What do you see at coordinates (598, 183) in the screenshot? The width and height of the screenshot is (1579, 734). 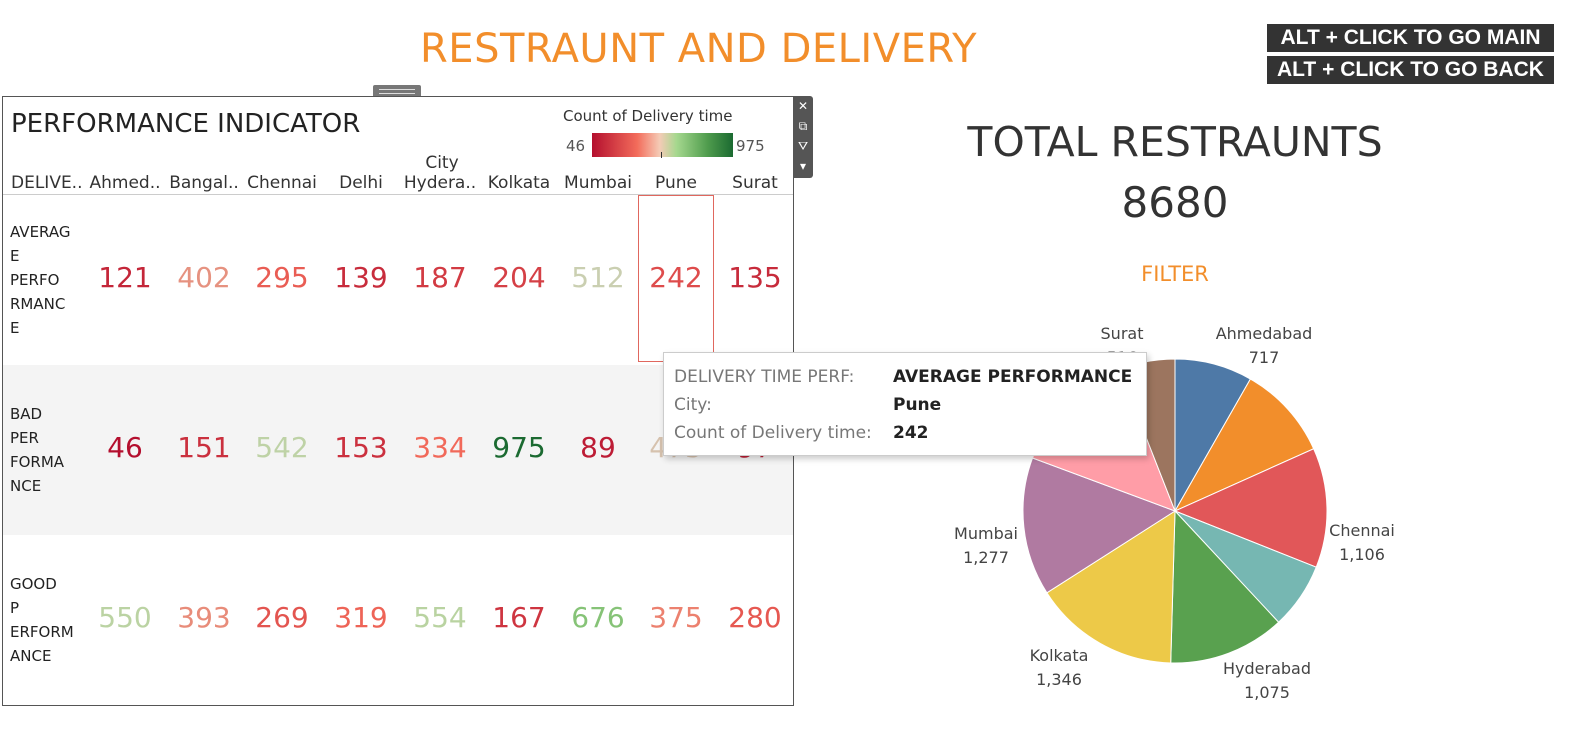 I see `column-header: Mumbai` at bounding box center [598, 183].